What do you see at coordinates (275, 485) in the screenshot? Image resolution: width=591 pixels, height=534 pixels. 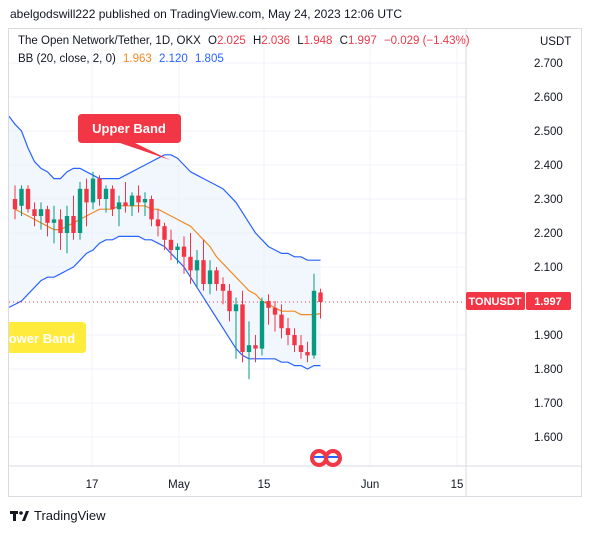 I see `time-axis: 17 May 15 Jun 15` at bounding box center [275, 485].